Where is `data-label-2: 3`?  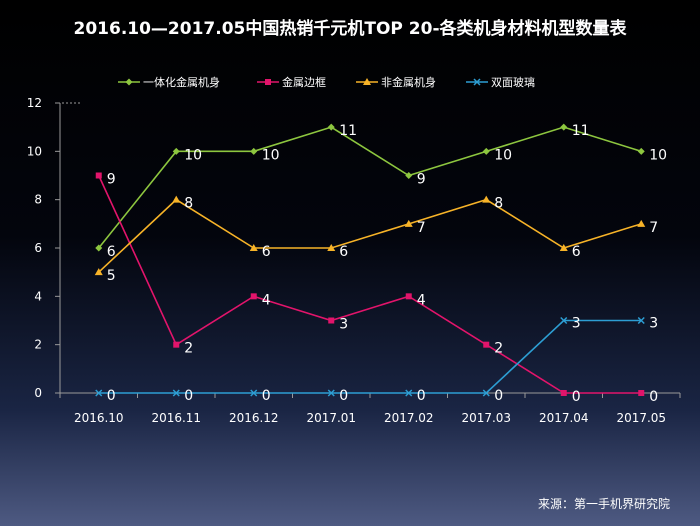
data-label-2: 3 is located at coordinates (343, 325).